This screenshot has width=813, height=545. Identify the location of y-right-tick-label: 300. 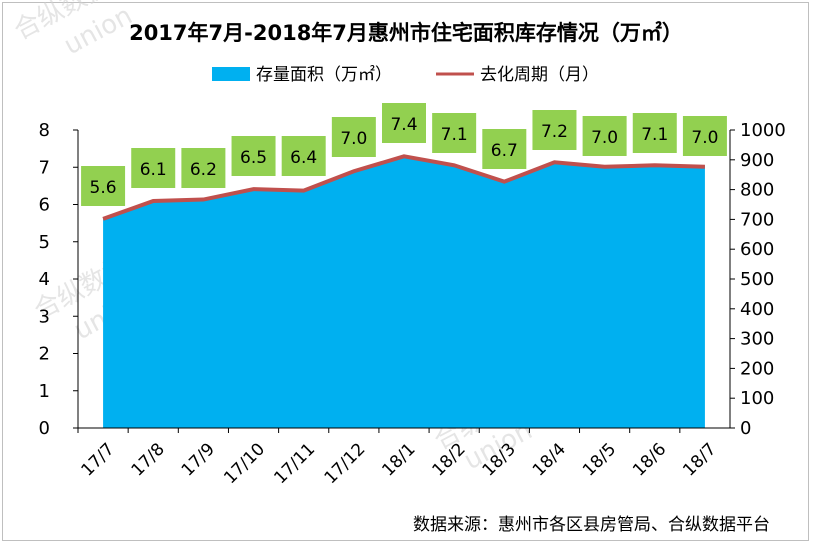
(757, 339).